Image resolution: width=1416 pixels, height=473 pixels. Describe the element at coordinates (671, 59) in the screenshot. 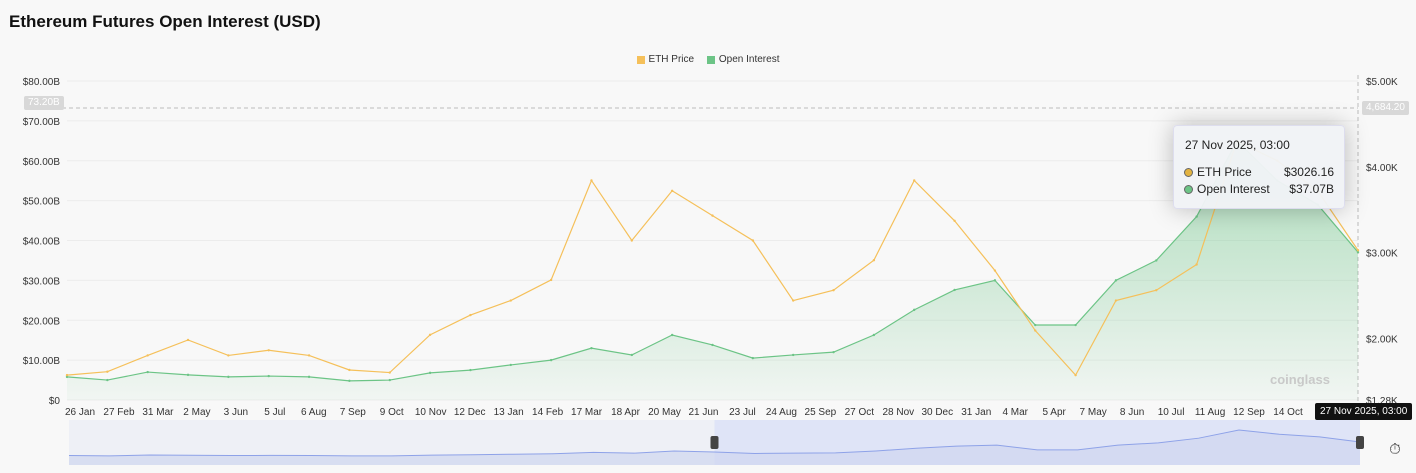

I see `legend-label: ETH Price` at that location.